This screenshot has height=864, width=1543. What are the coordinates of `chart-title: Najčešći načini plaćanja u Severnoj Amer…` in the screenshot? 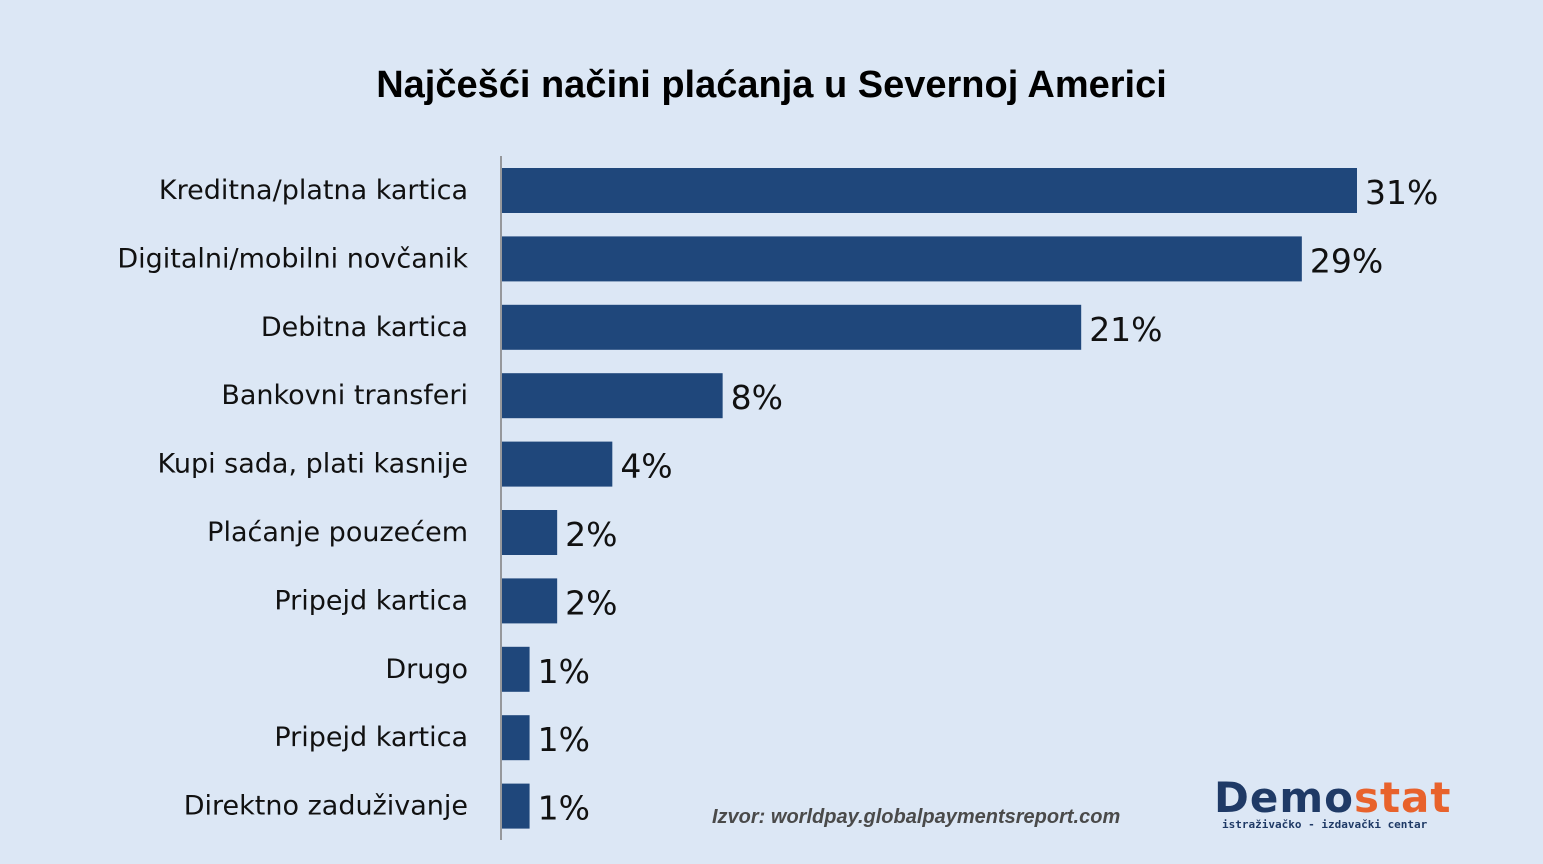 It's located at (771, 85).